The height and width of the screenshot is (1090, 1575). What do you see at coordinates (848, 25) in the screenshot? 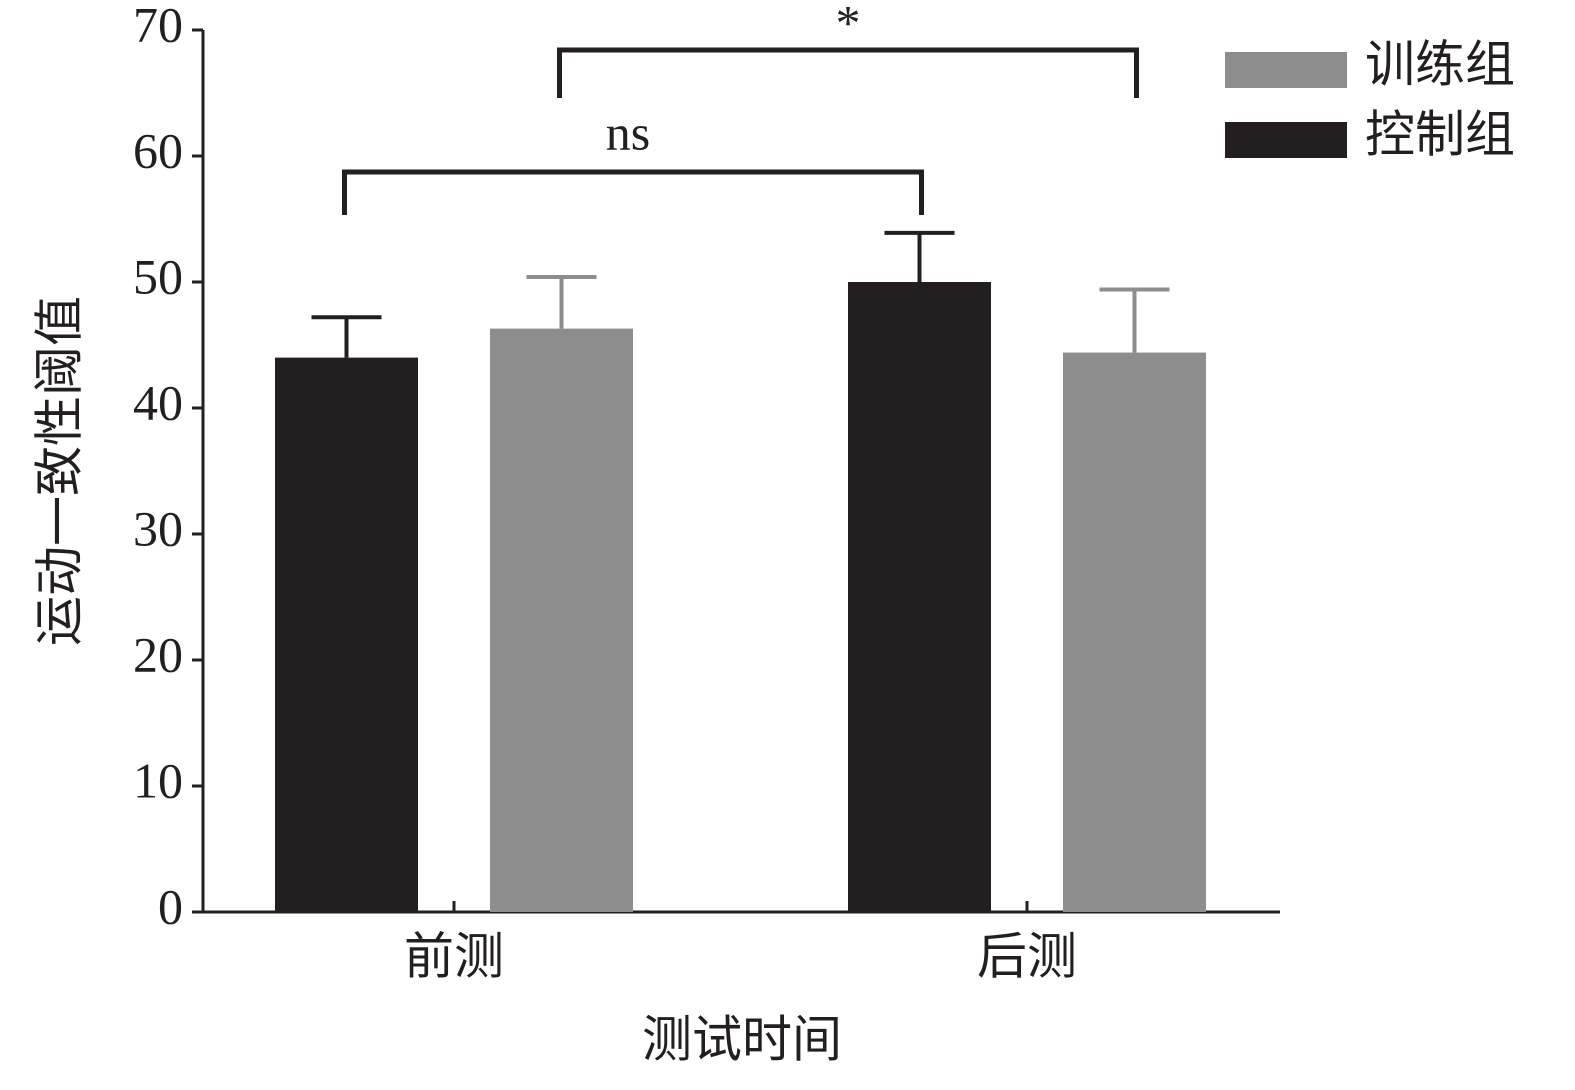
I see `significance-label: *` at bounding box center [848, 25].